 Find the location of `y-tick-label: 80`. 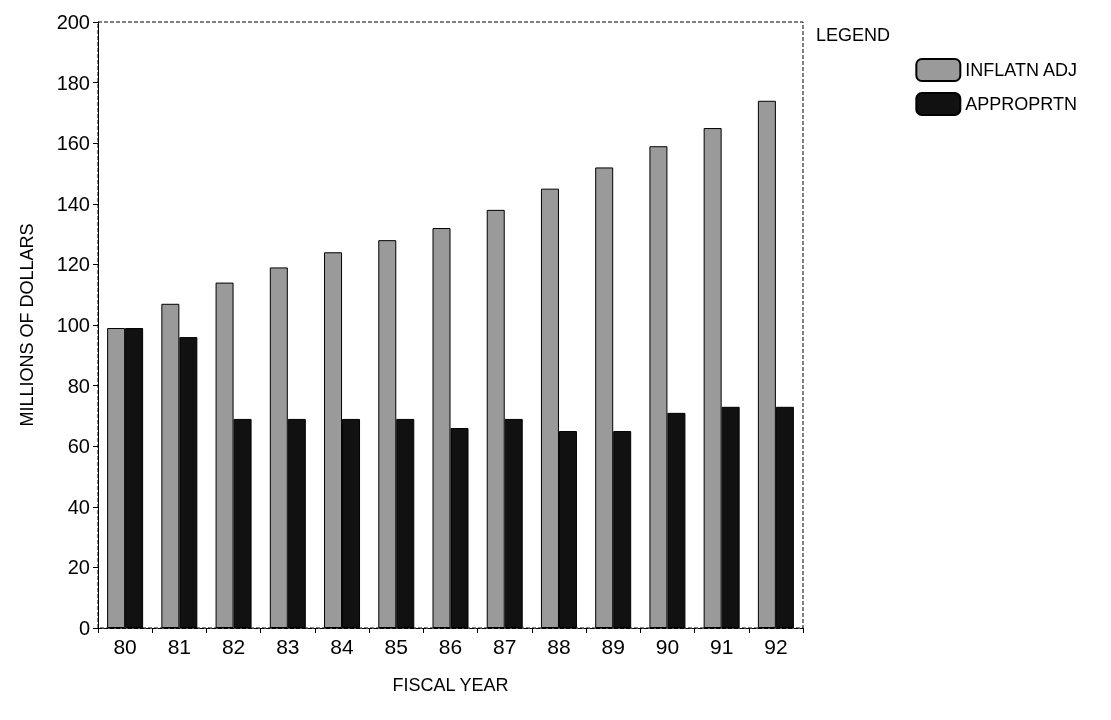

y-tick-label: 80 is located at coordinates (78, 385).